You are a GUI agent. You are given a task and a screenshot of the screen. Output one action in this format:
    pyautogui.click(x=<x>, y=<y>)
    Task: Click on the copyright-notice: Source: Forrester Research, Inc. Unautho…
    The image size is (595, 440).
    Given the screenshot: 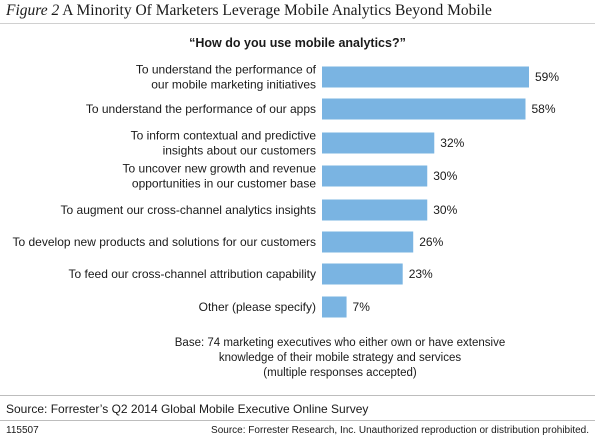 What is the action you would take?
    pyautogui.click(x=400, y=430)
    